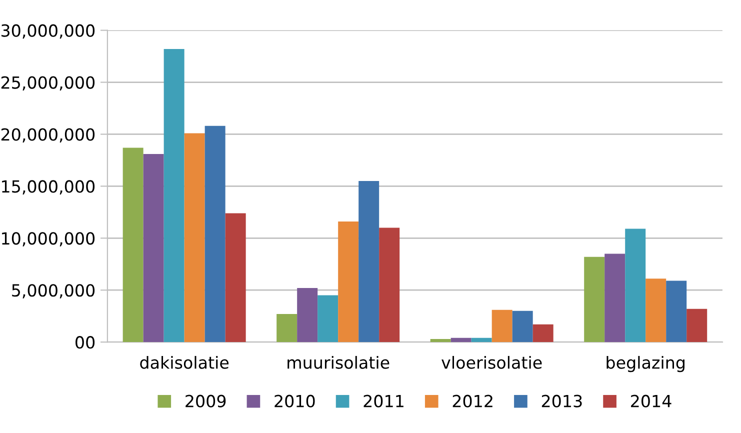  Describe the element at coordinates (492, 362) in the screenshot. I see `x-tick-label: vloerisolatie` at that location.